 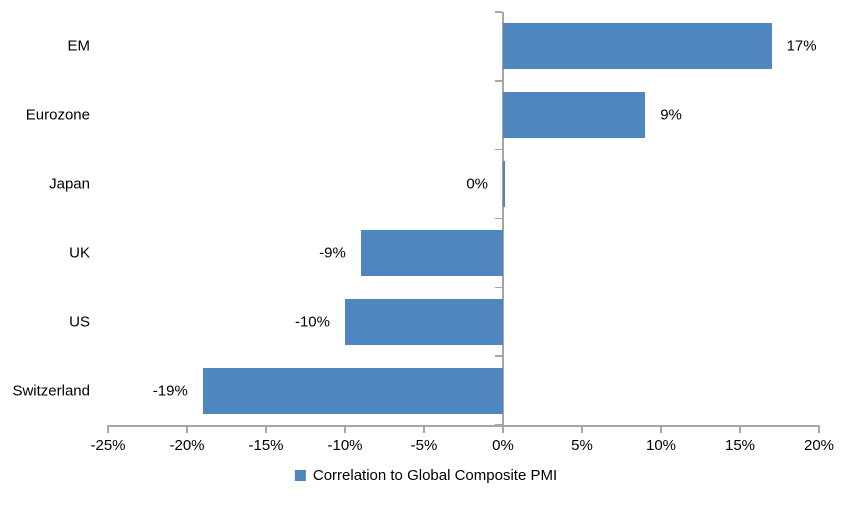 What do you see at coordinates (79, 46) in the screenshot?
I see `category-label: EM` at bounding box center [79, 46].